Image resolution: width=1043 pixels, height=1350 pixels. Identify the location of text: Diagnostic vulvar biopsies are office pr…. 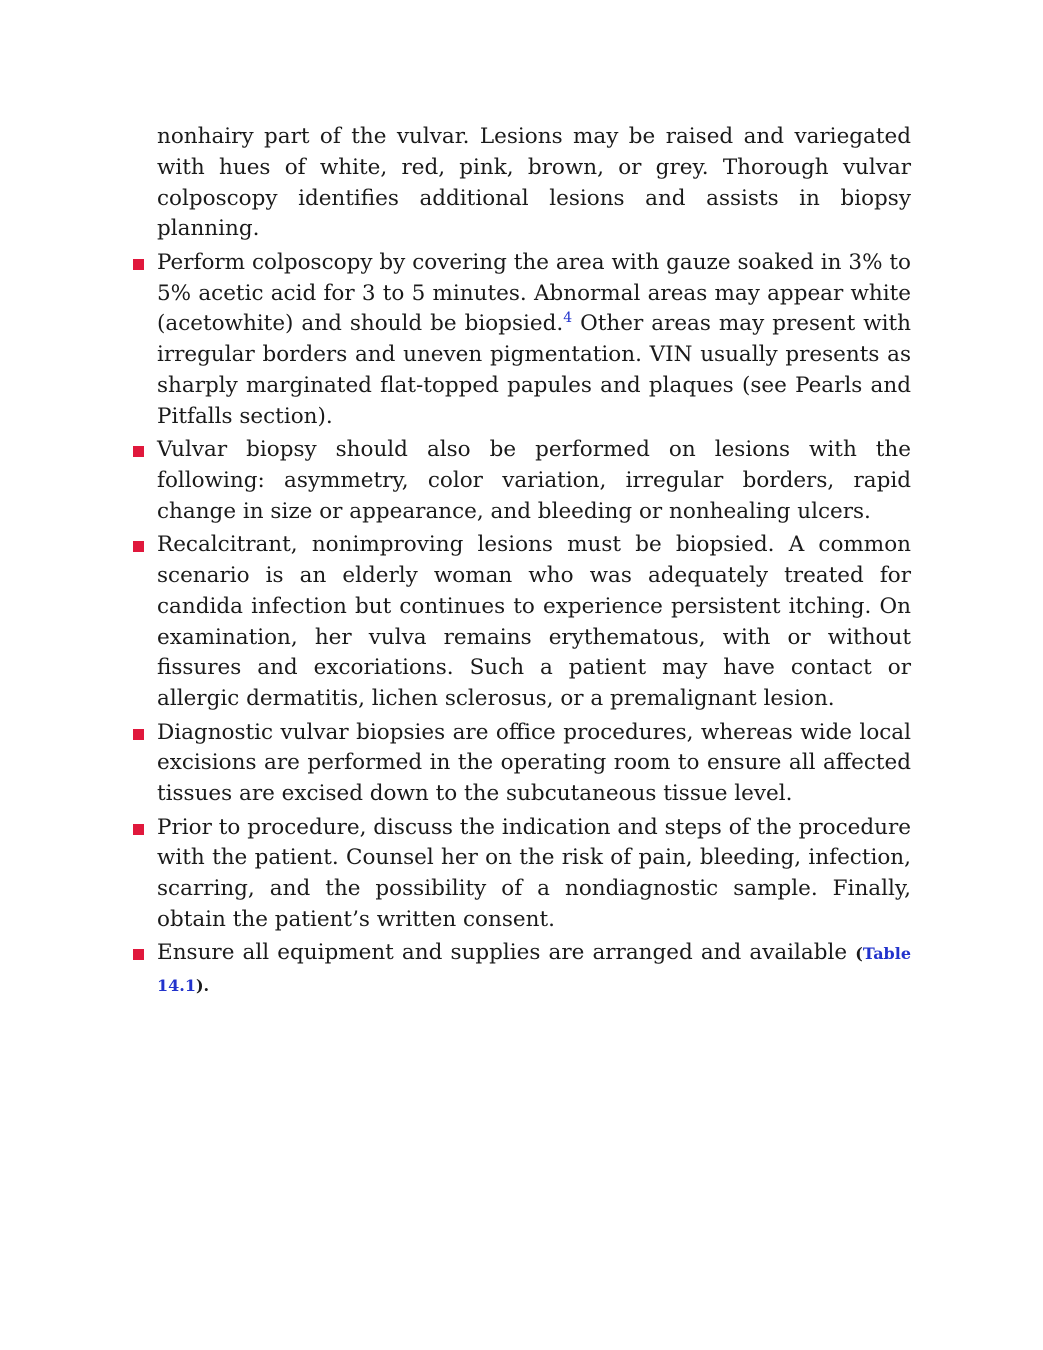
(534, 763).